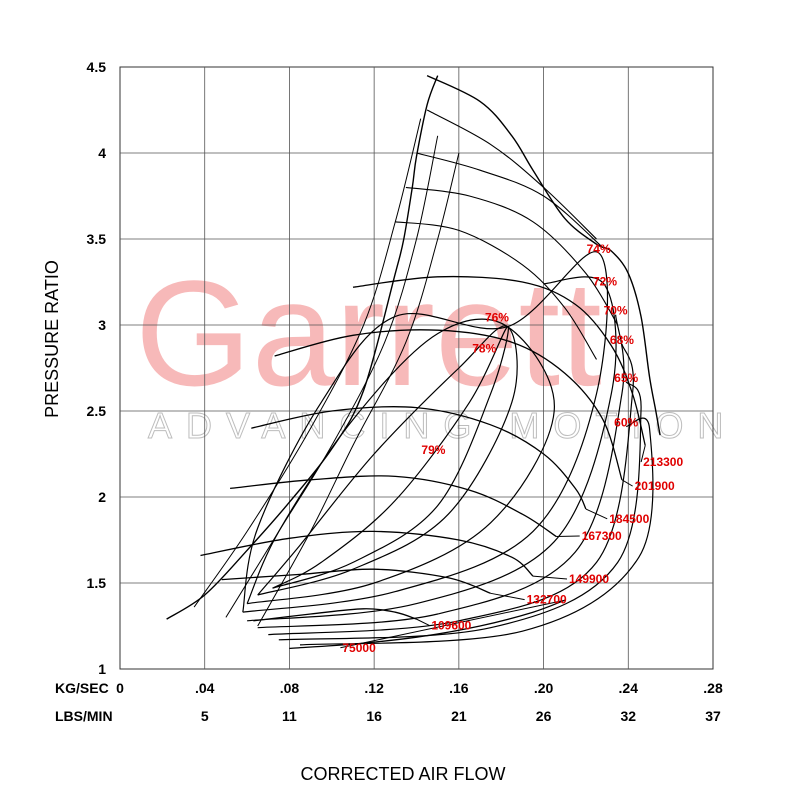  Describe the element at coordinates (599, 249) in the screenshot. I see `efficiency-label: 74%` at that location.